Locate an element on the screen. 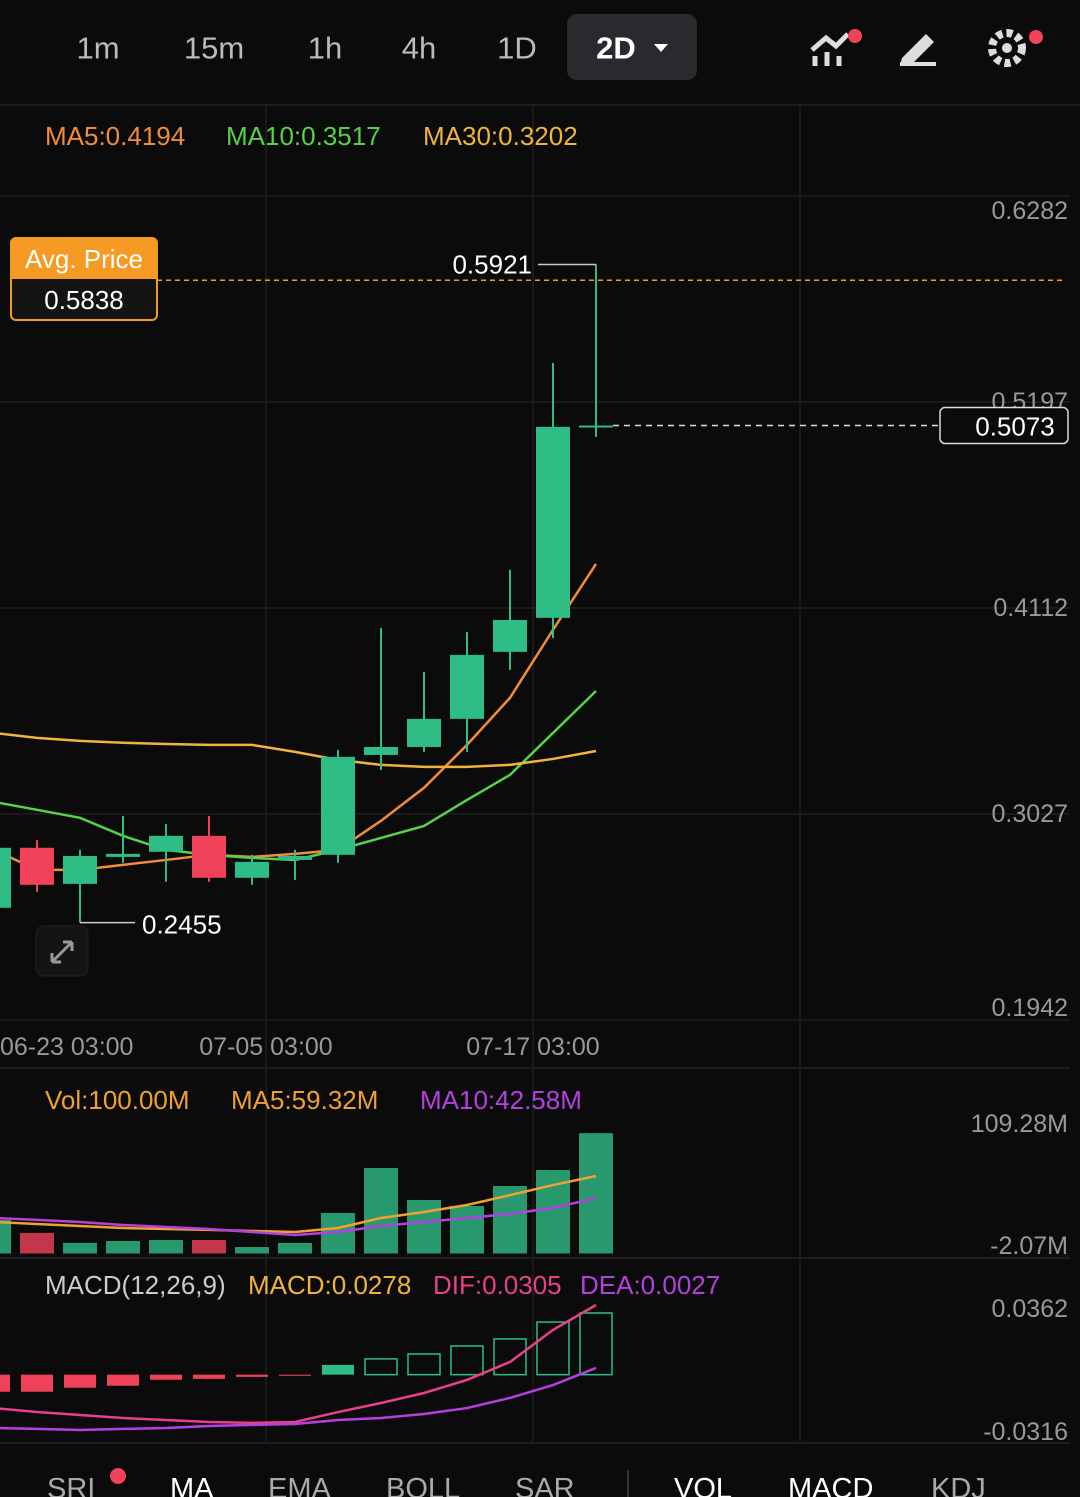  last-price-label: 0.5073 is located at coordinates (1015, 427).